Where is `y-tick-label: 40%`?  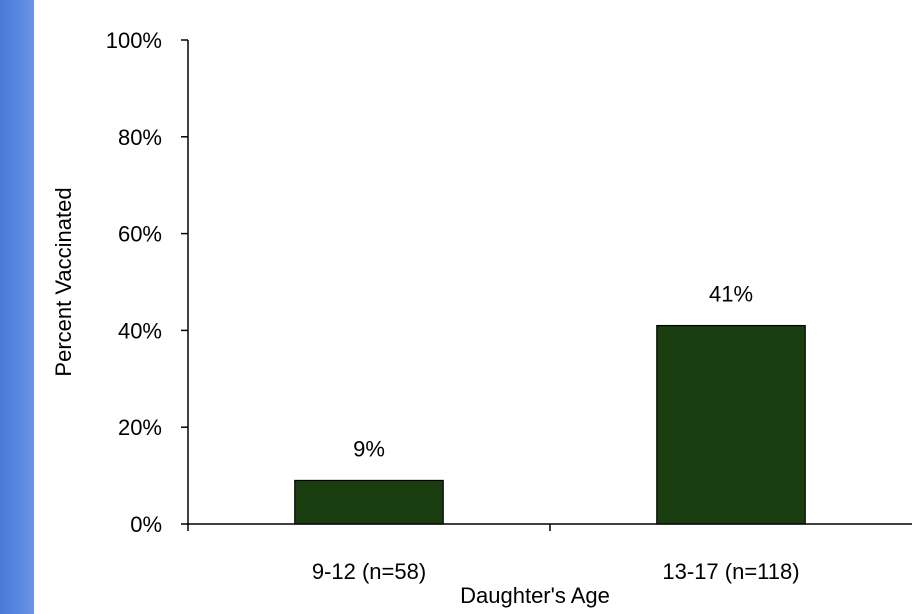
y-tick-label: 40% is located at coordinates (140, 330).